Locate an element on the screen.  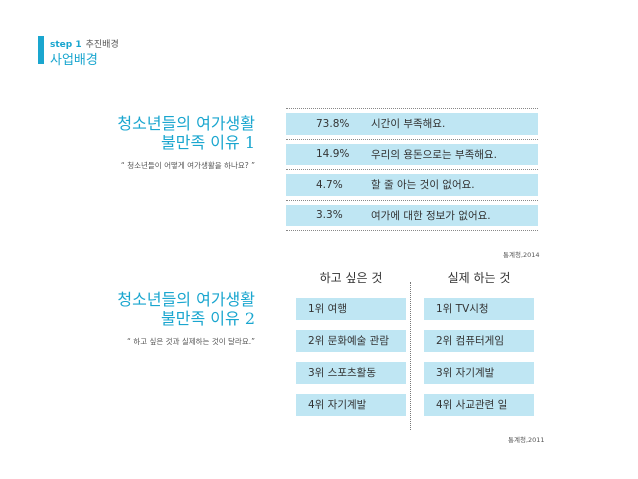
stat-reason: 여가에 대한 정보가 없어요. is located at coordinates (431, 215).